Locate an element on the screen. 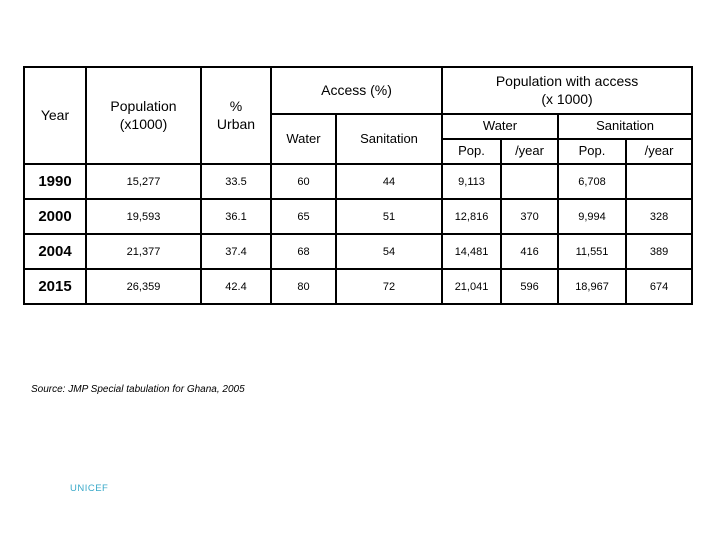  col-header-pop-with-access: Population with access (x 1000) is located at coordinates (567, 90).